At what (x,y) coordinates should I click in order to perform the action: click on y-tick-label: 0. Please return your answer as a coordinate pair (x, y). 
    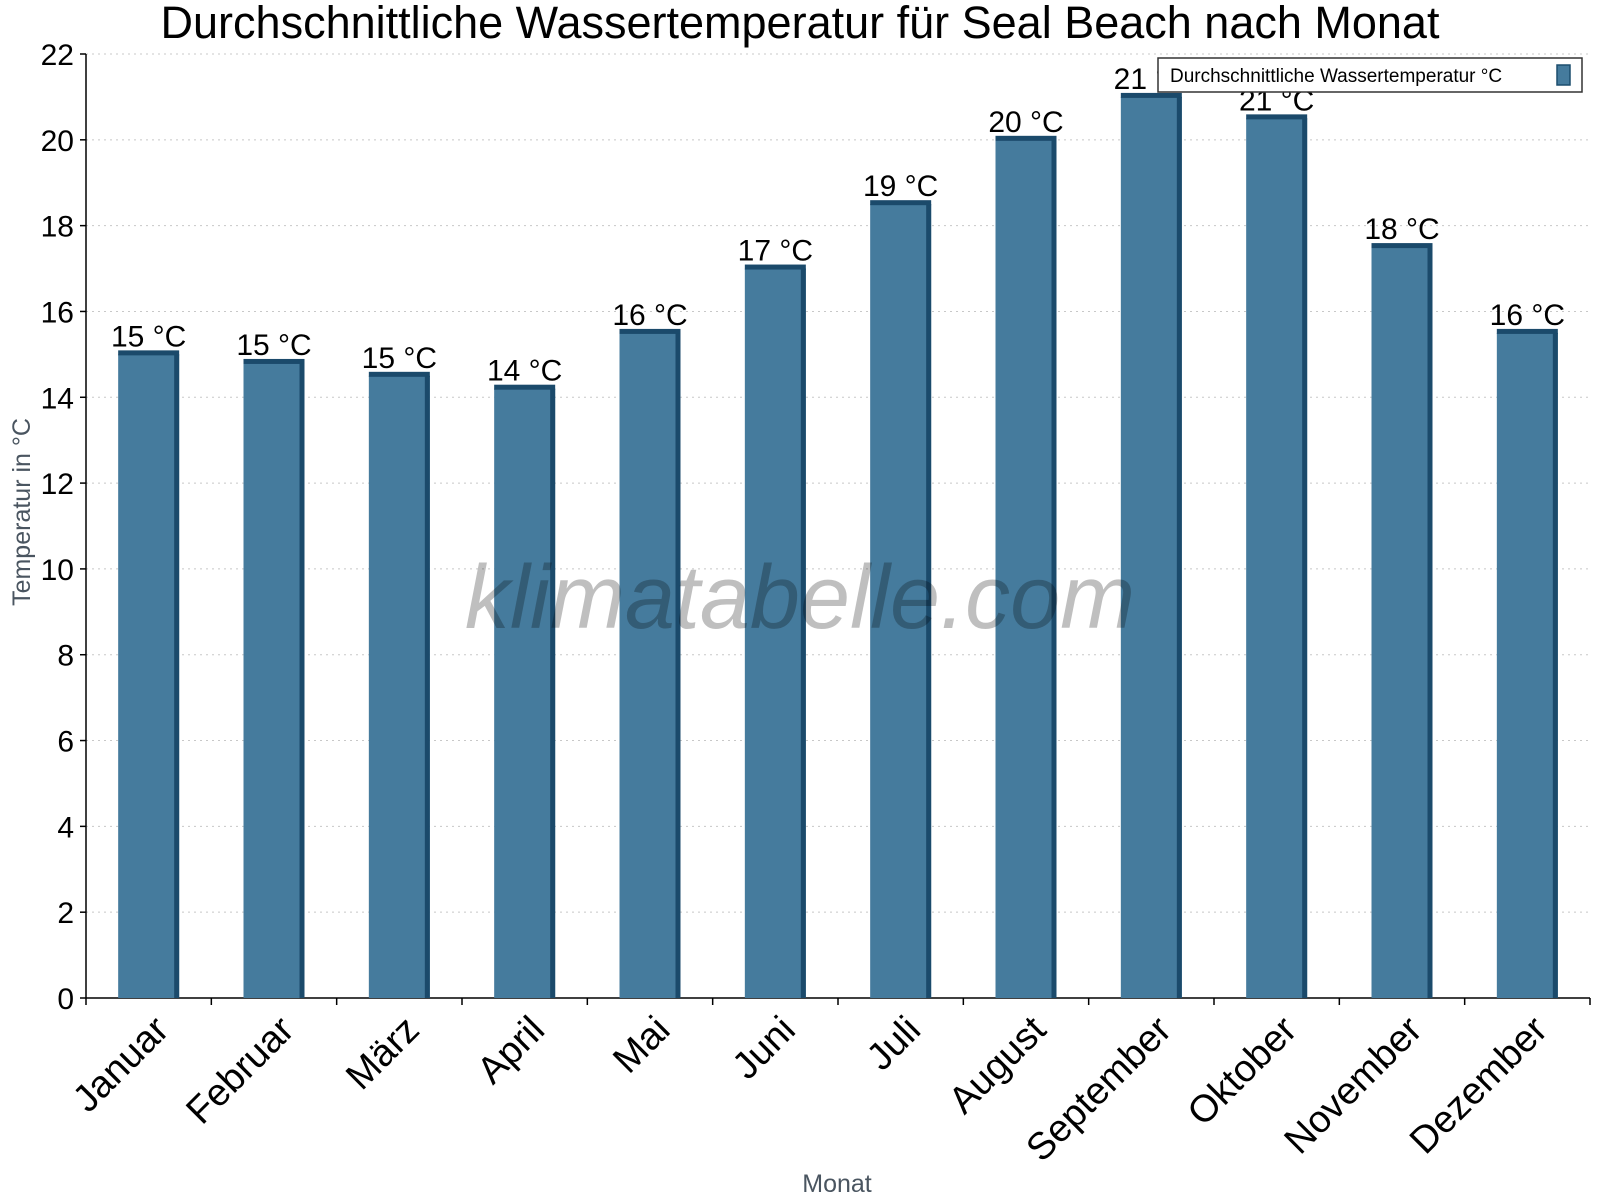
    Looking at the image, I should click on (65, 999).